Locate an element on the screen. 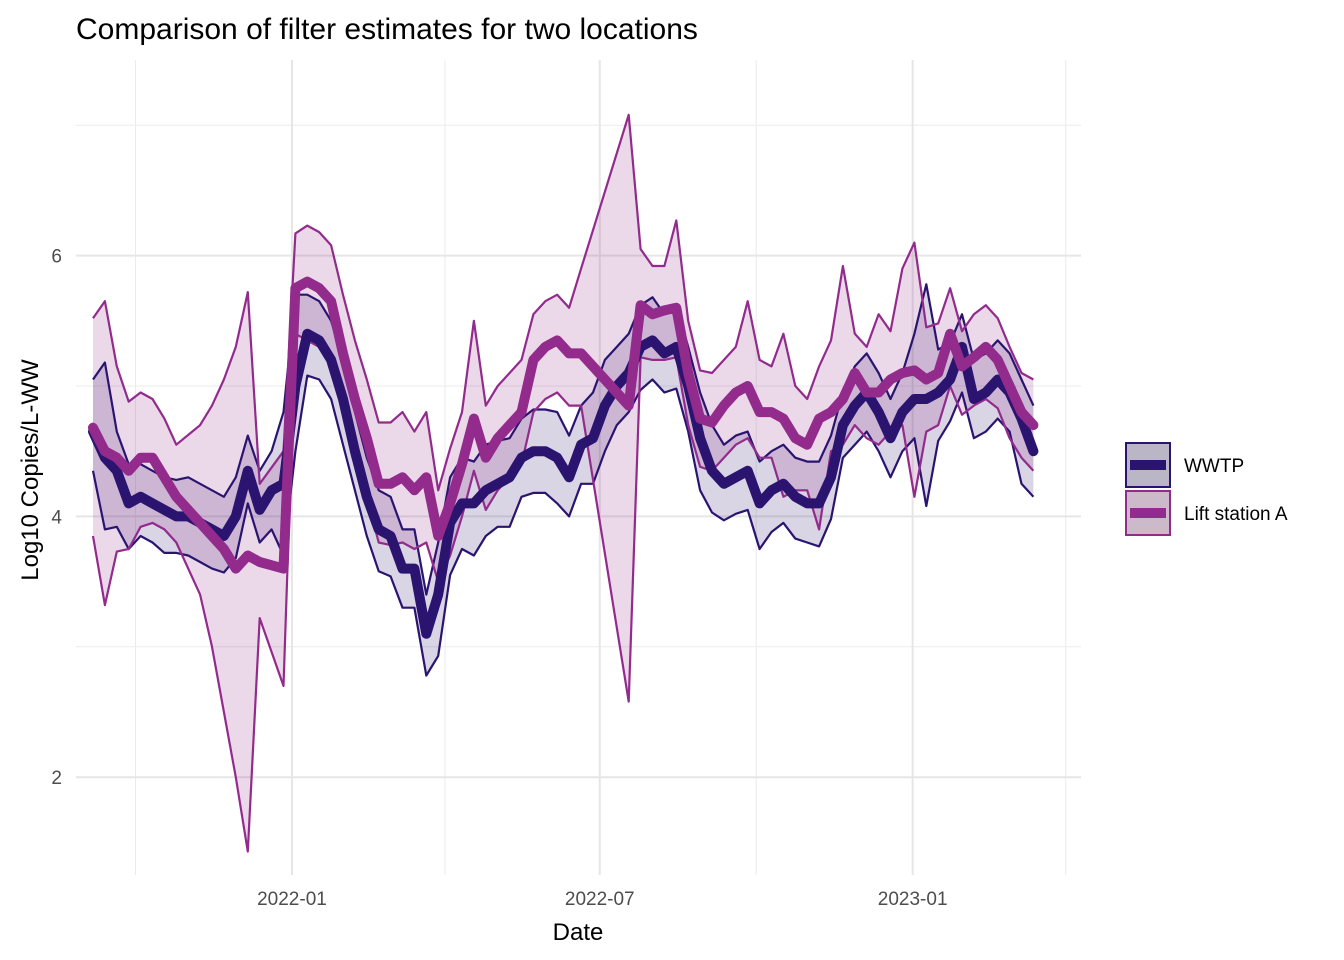  x-axis-title: Date is located at coordinates (578, 932).